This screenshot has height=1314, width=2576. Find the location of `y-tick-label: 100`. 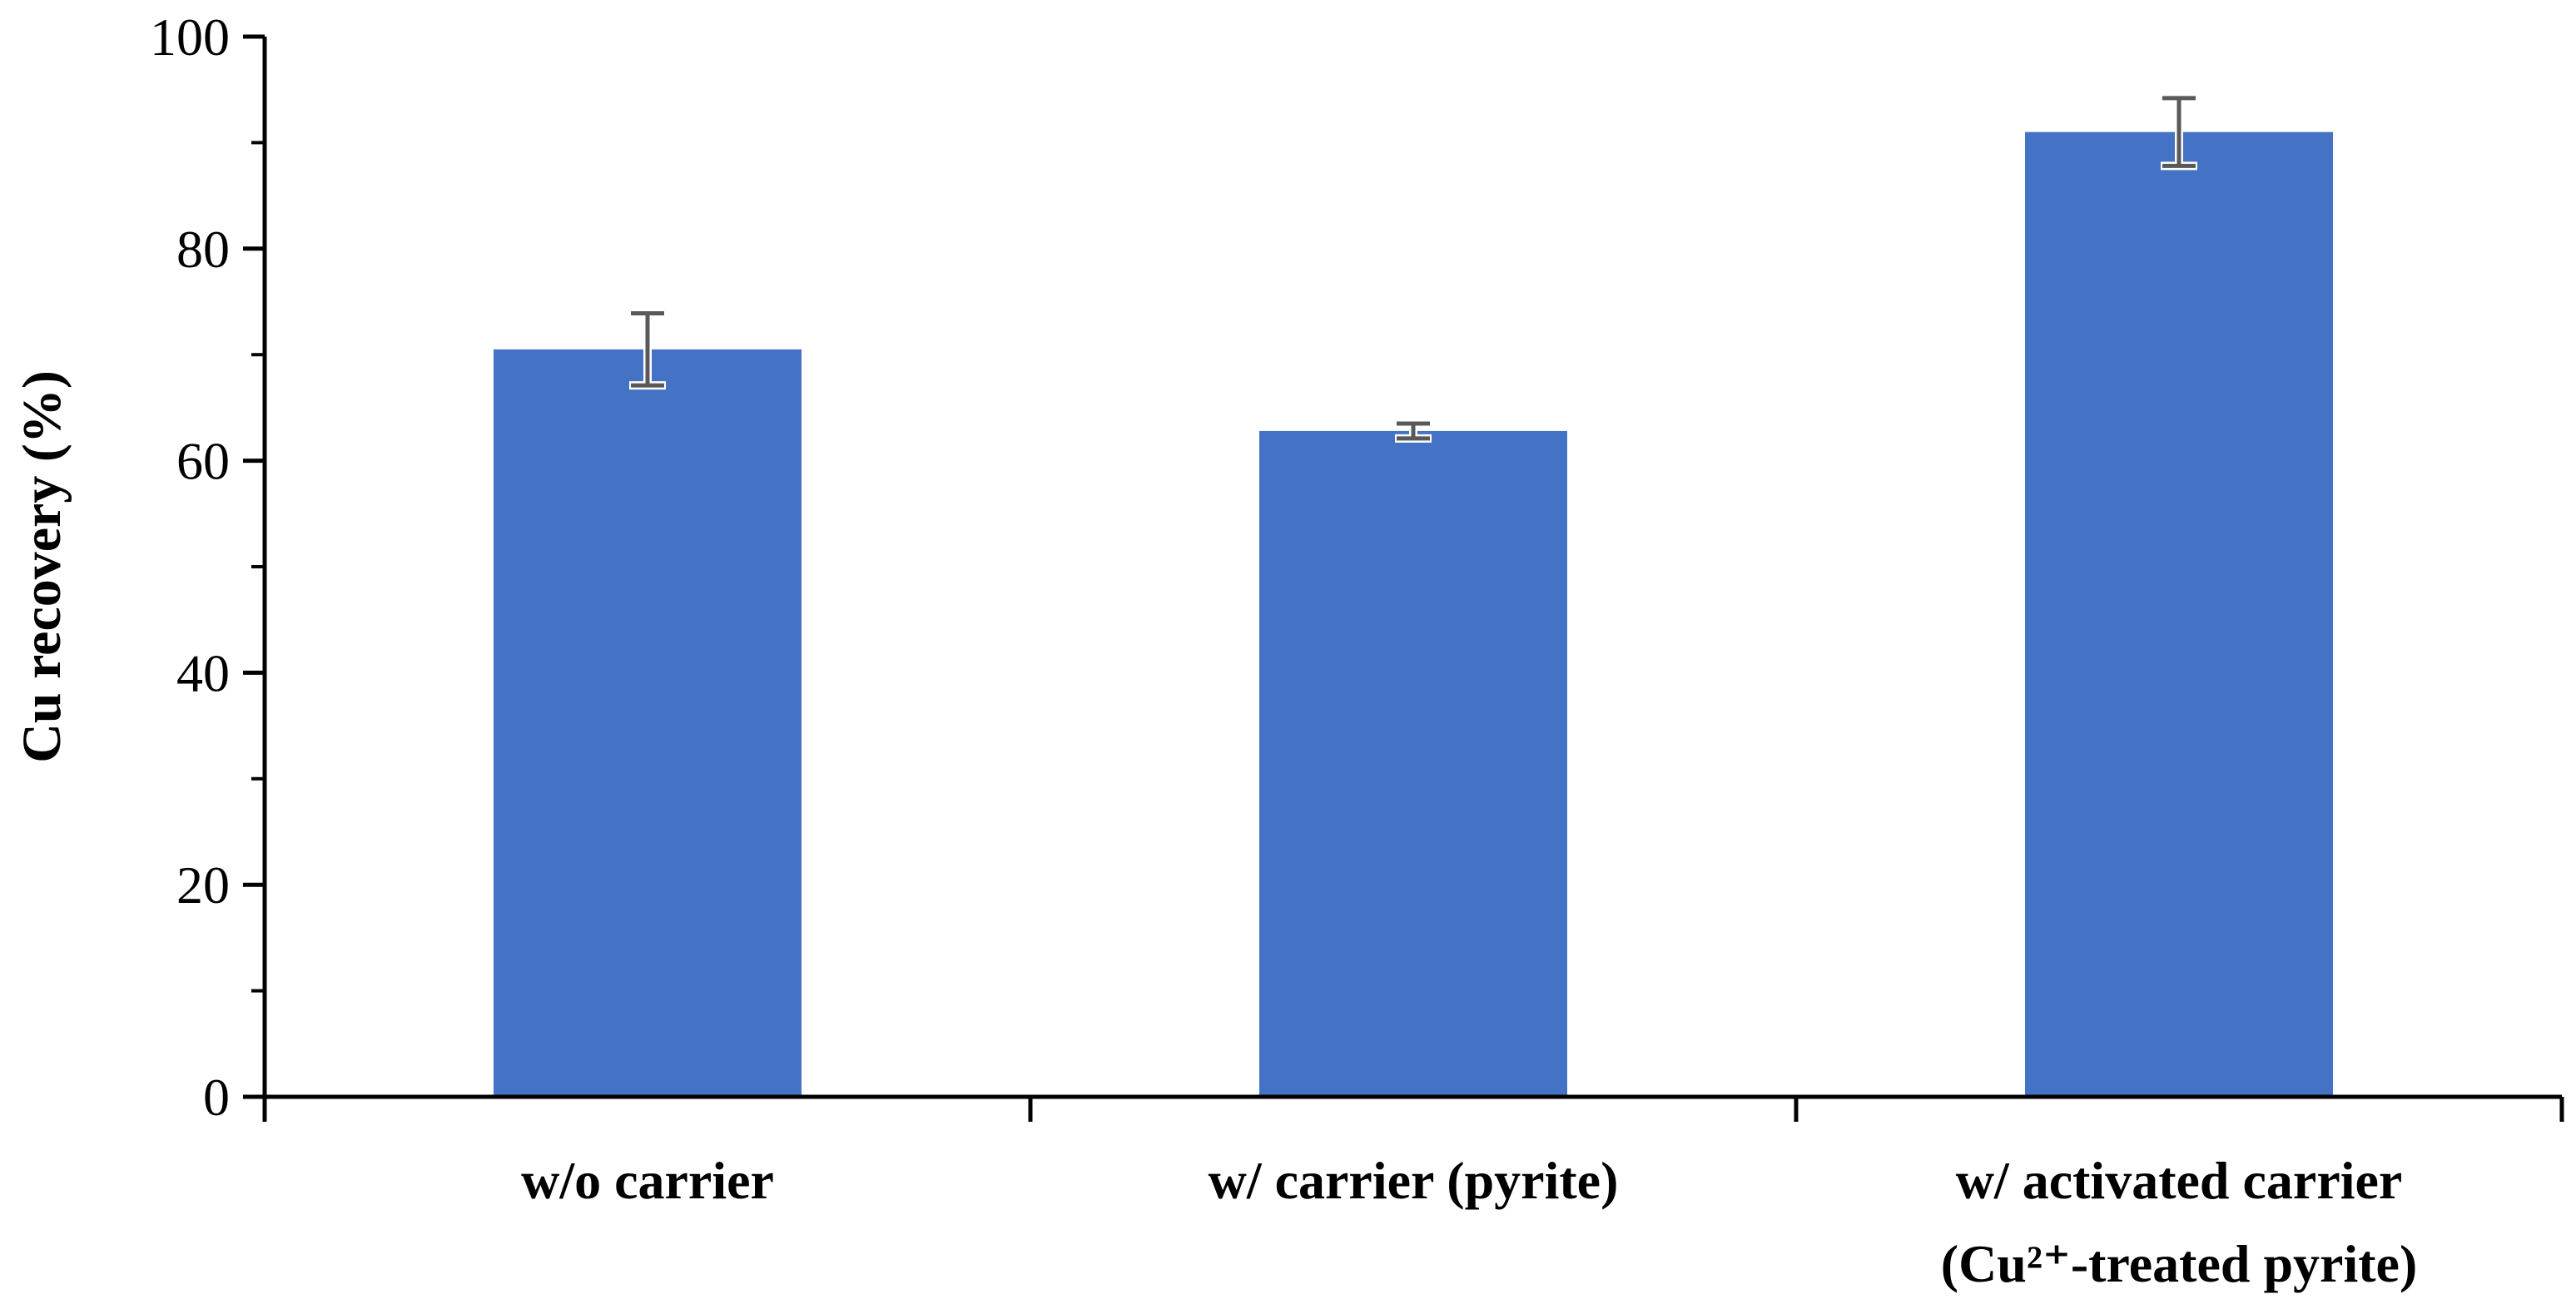

y-tick-label: 100 is located at coordinates (190, 37).